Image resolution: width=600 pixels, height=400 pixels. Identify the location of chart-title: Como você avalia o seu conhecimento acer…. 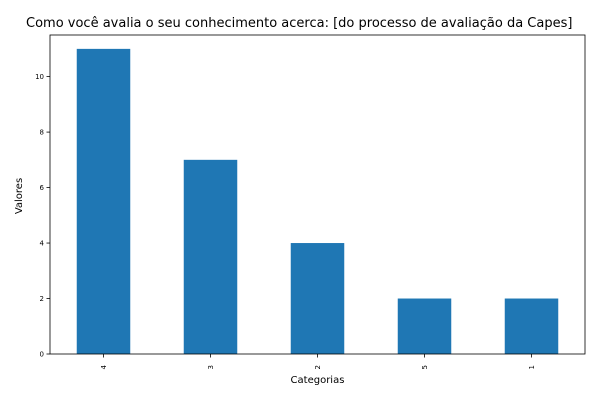
(299, 23).